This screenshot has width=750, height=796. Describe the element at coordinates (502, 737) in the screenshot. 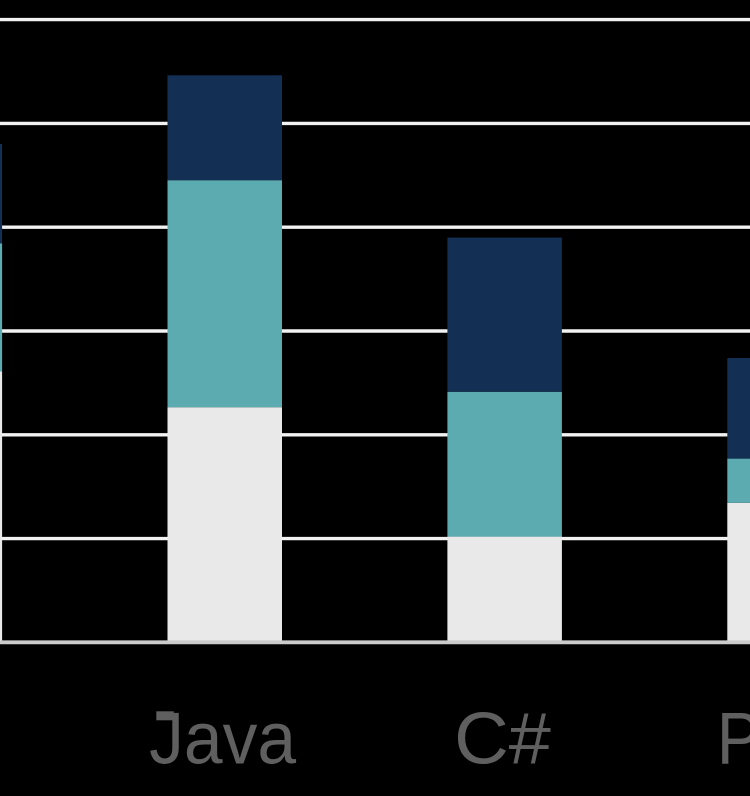

I see `svg-text: C#` at that location.